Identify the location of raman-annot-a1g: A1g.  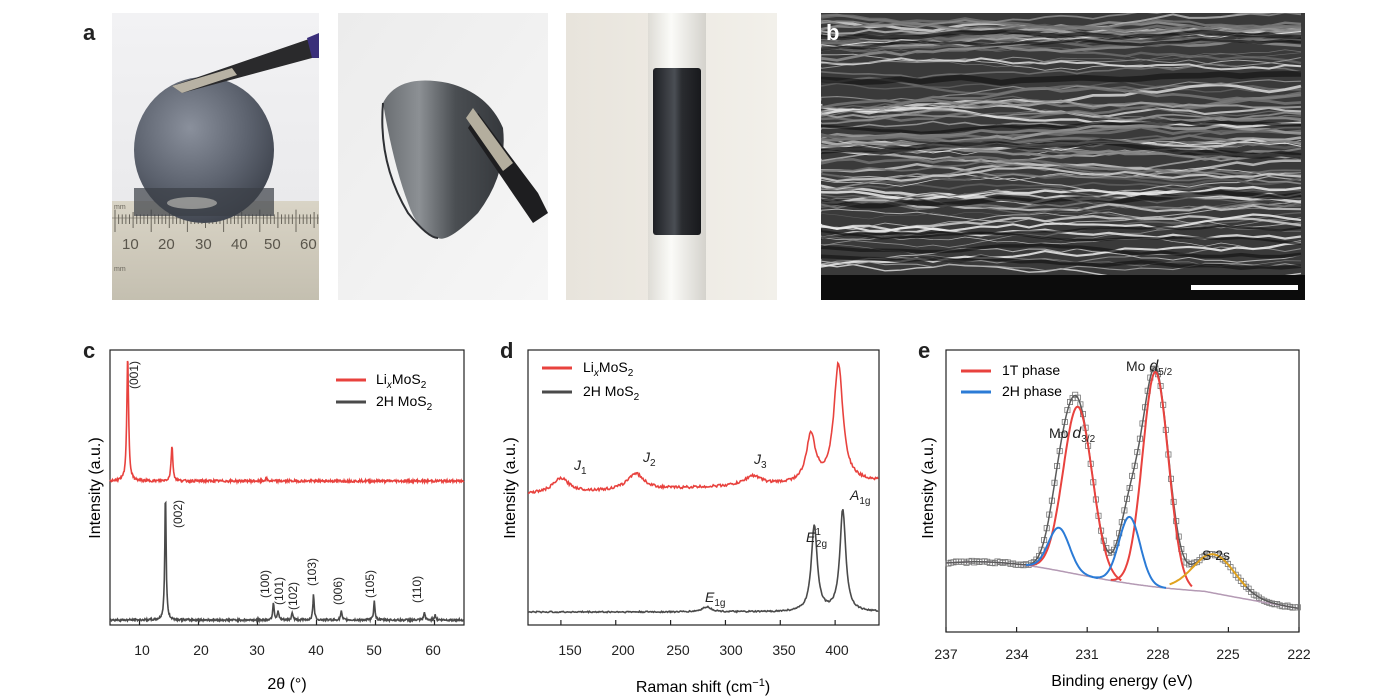
(859, 497).